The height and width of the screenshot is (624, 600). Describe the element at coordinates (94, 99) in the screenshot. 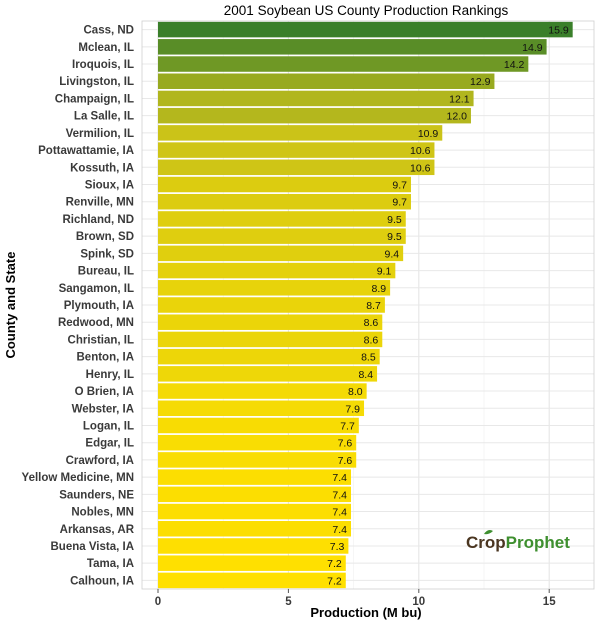

I see `category-label: Champaign, IL` at that location.